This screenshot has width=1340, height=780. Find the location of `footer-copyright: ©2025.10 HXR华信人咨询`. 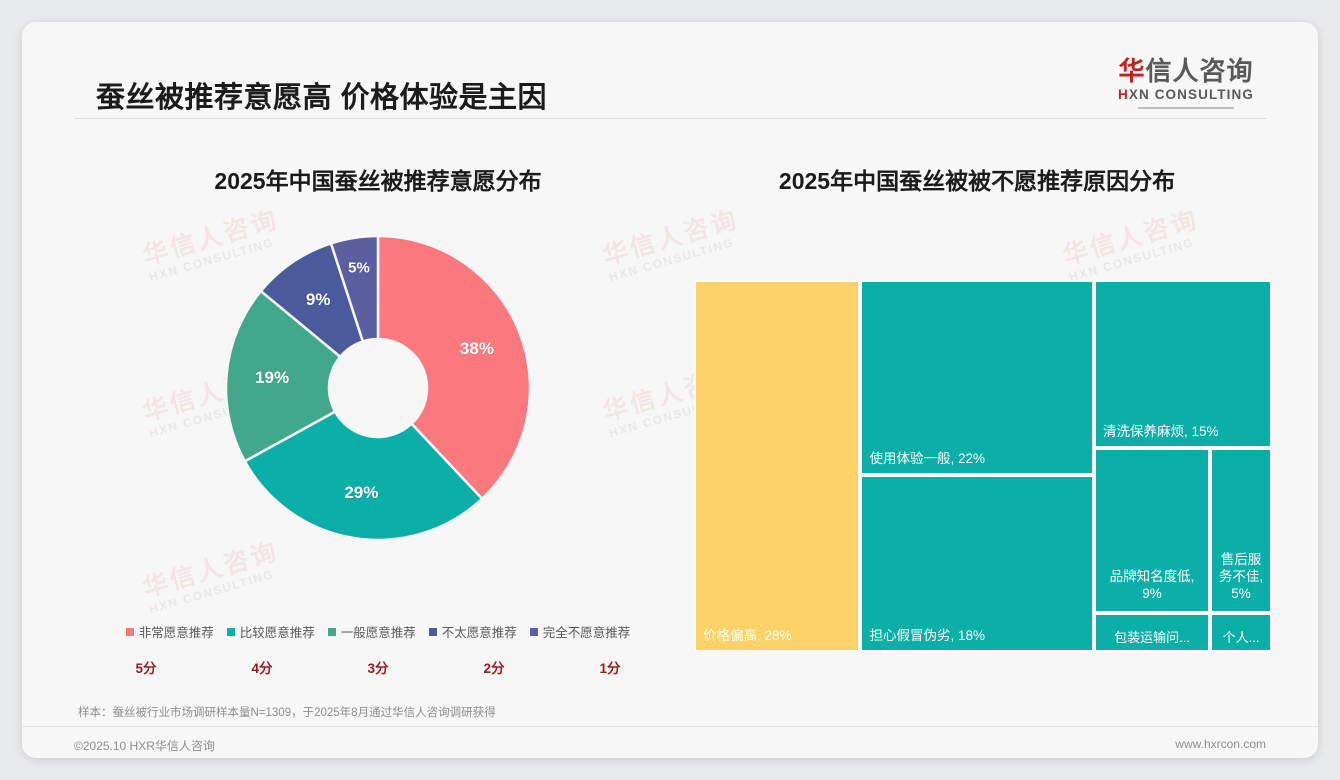

footer-copyright: ©2025.10 HXR华信人咨询 is located at coordinates (144, 746).